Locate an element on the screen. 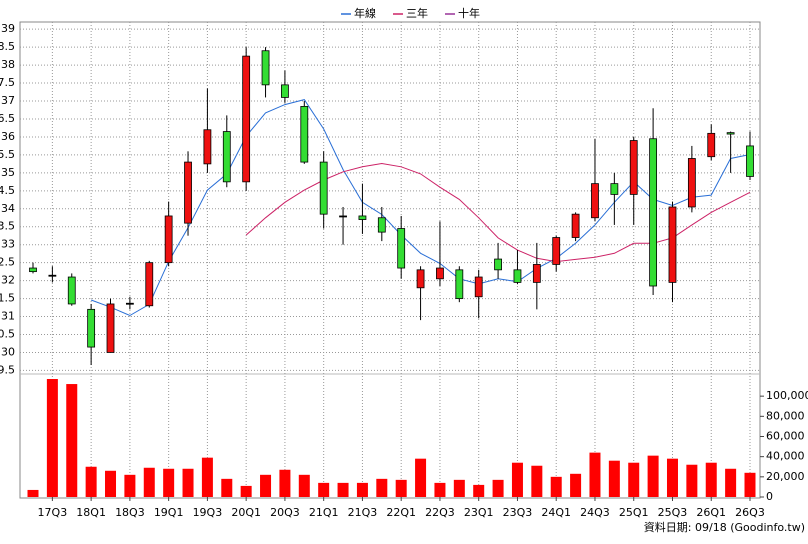  y-tick-label: 33.5 is located at coordinates (7, 226).